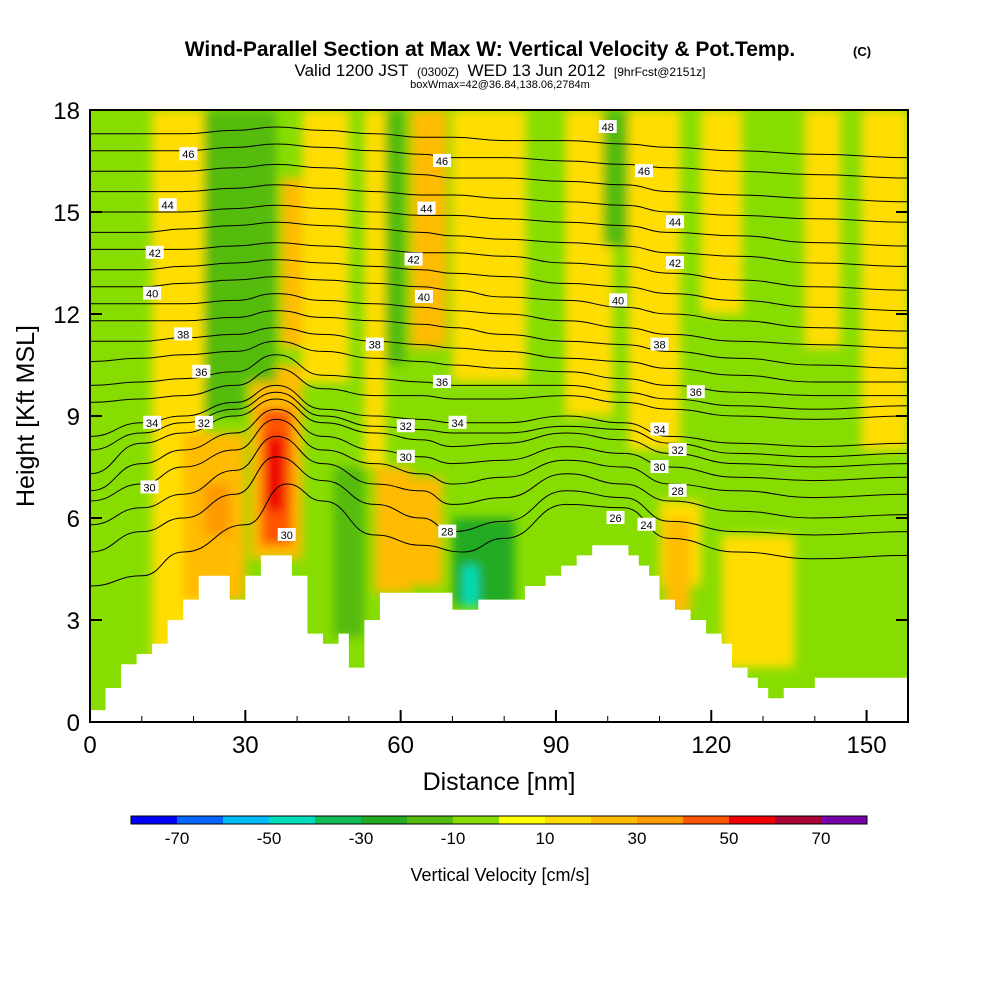  I want to click on x-tick-label: 150, so click(867, 745).